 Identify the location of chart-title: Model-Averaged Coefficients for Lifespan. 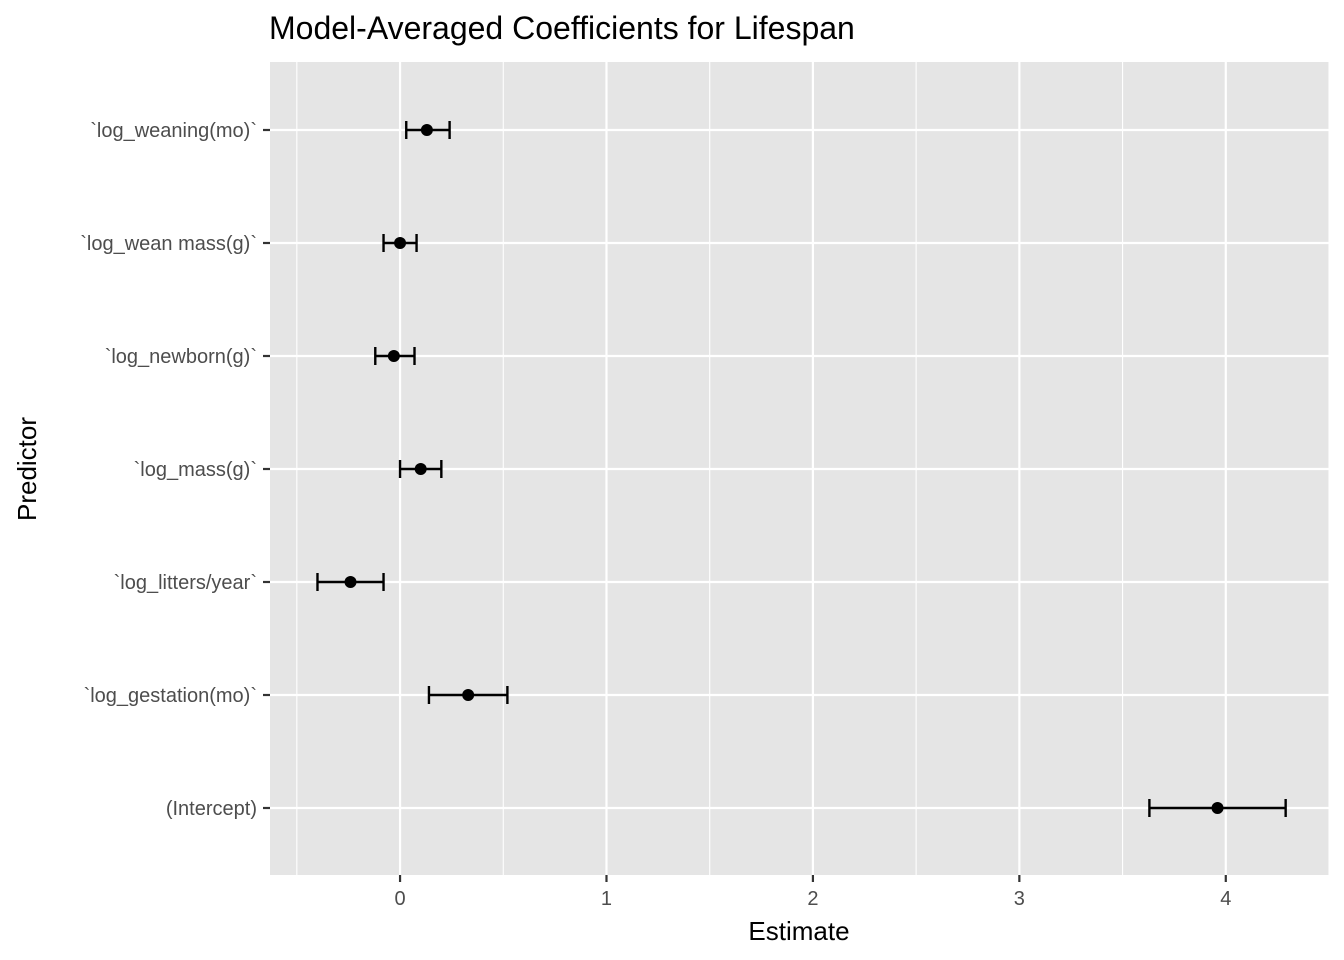
(562, 28).